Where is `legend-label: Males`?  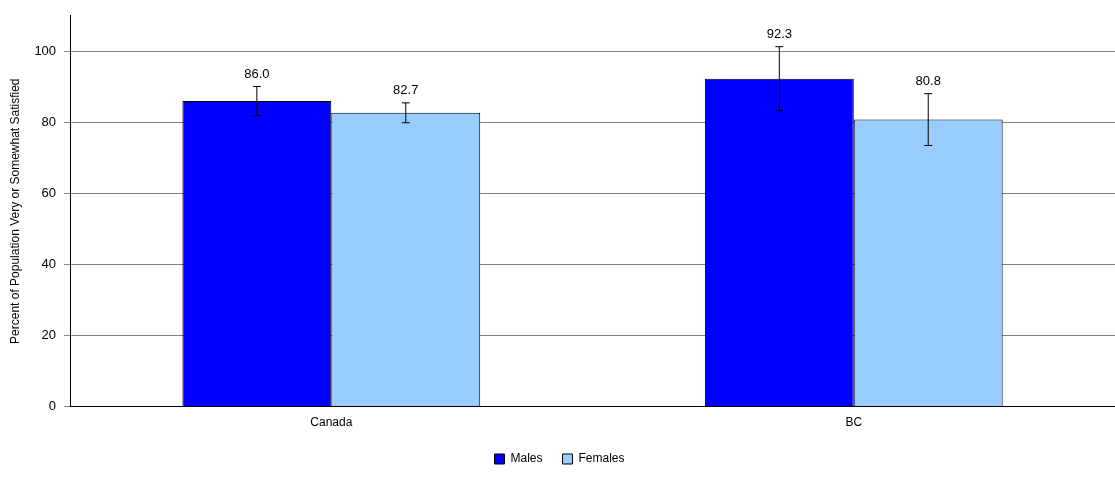 legend-label: Males is located at coordinates (526, 458).